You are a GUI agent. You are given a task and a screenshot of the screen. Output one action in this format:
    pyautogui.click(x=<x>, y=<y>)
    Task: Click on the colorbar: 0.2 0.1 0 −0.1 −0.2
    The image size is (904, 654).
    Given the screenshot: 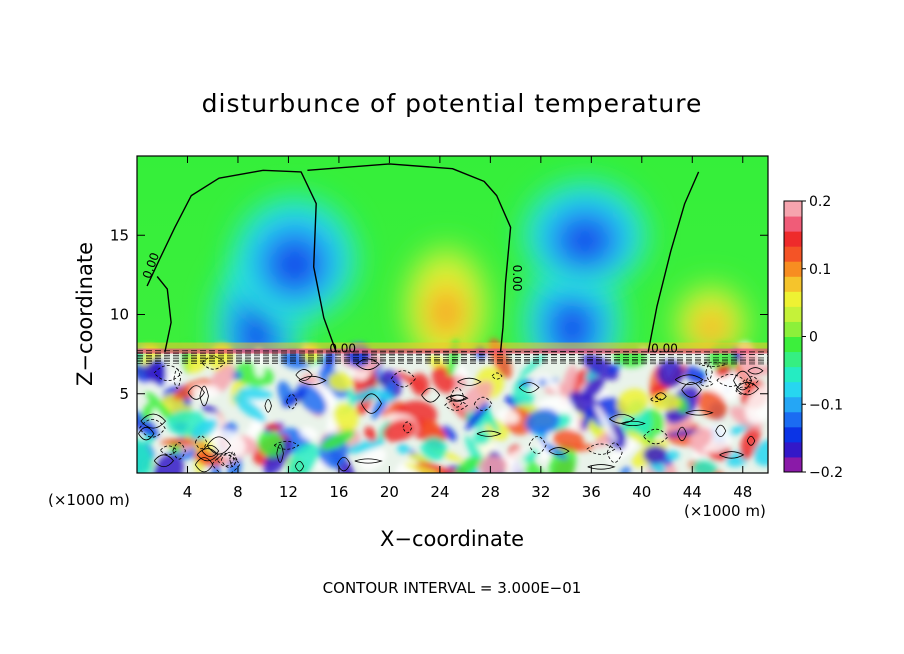 What is the action you would take?
    pyautogui.click(x=813, y=337)
    